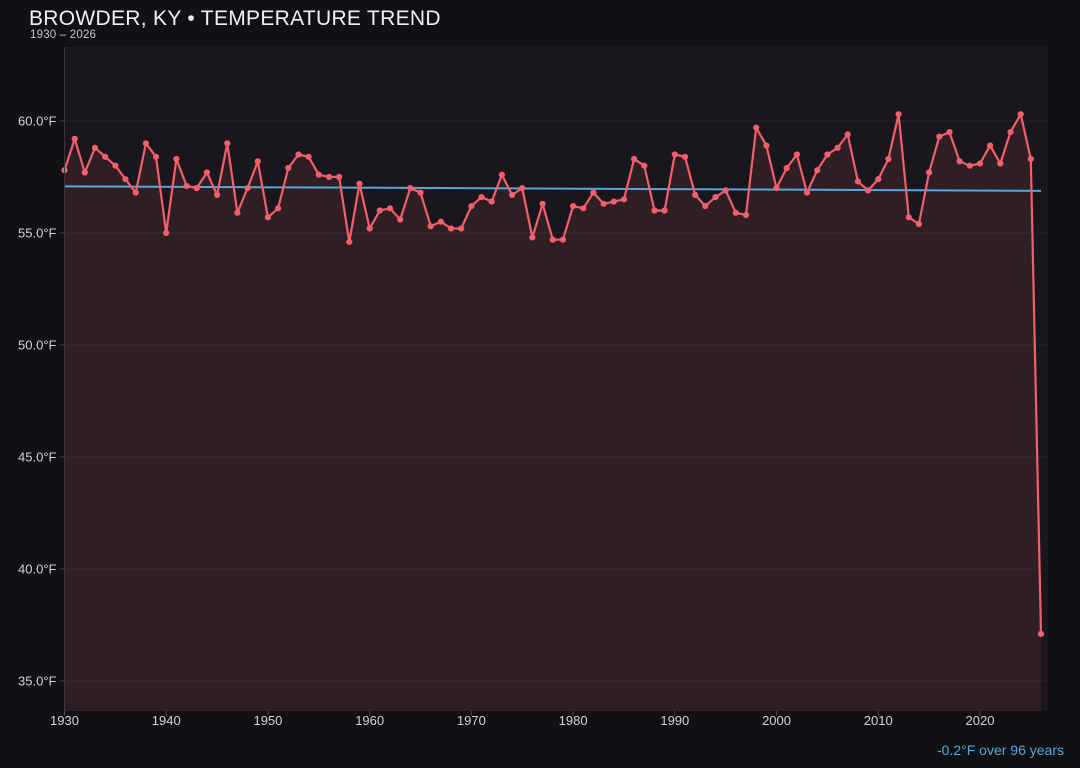 Image resolution: width=1080 pixels, height=768 pixels. Describe the element at coordinates (37, 344) in the screenshot. I see `y-tick-label: 50.0°F` at that location.